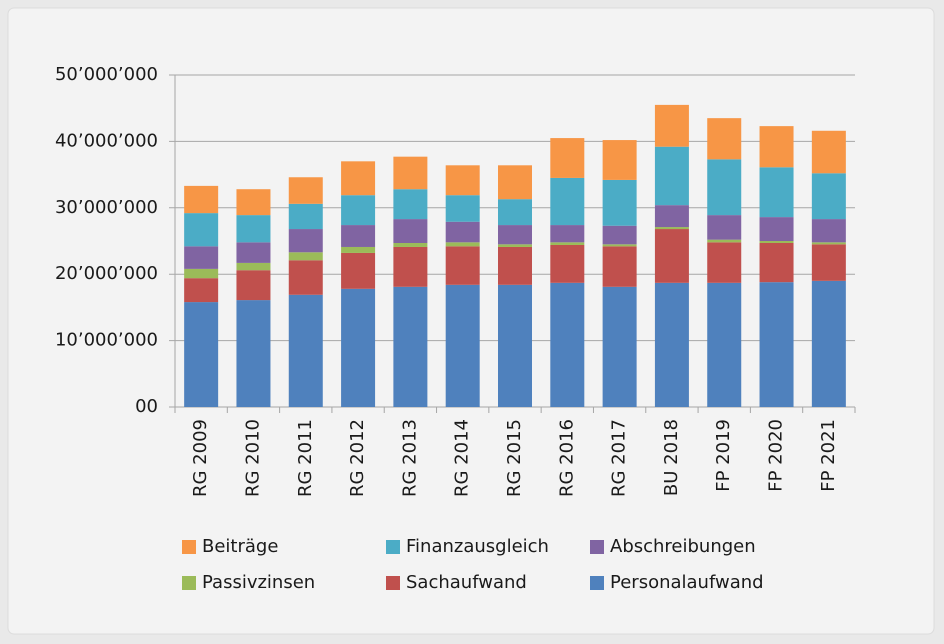  What do you see at coordinates (305, 458) in the screenshot?
I see `x-tick-label: RG 2011` at bounding box center [305, 458].